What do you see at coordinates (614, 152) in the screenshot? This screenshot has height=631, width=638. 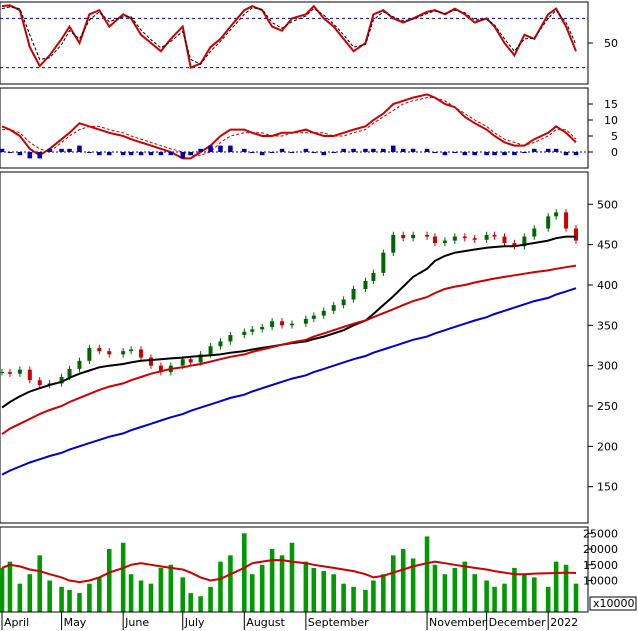 I see `y-tick-label: 0` at bounding box center [614, 152].